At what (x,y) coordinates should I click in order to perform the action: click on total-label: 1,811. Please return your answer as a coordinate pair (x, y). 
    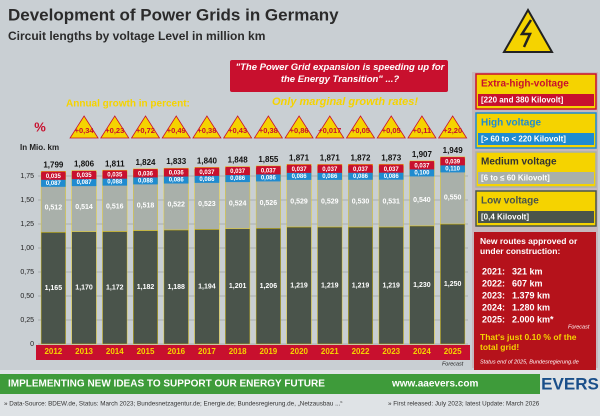
    Looking at the image, I should click on (115, 163).